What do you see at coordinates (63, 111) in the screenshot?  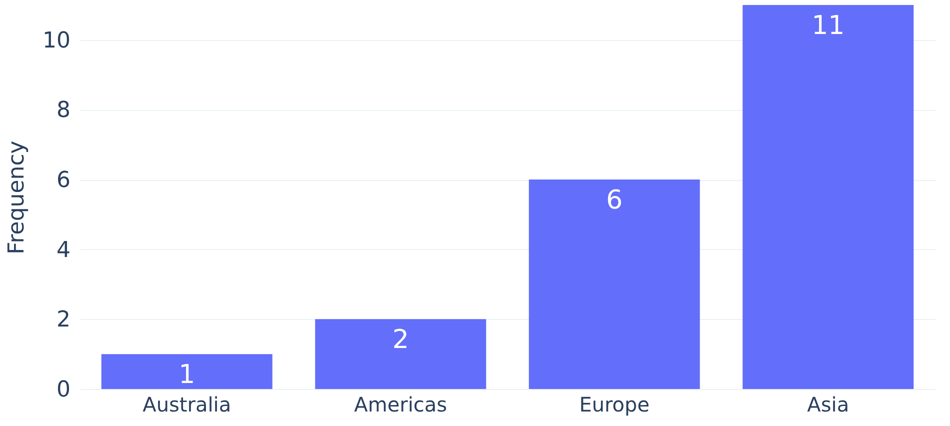 I see `y-tick-label: 8` at bounding box center [63, 111].